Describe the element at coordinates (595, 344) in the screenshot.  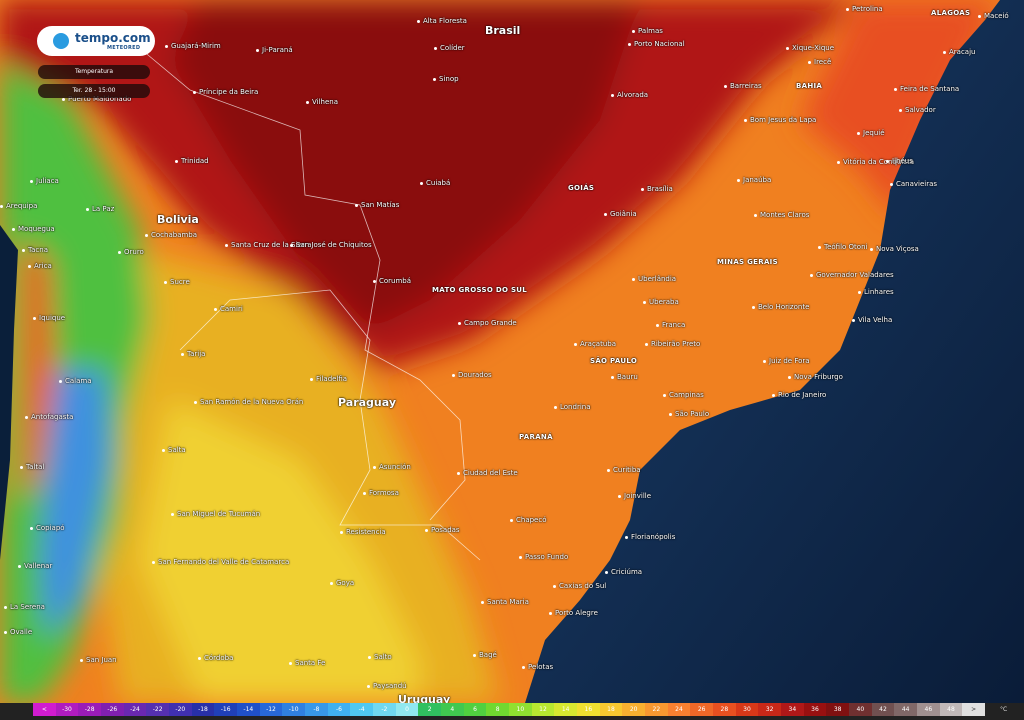
I see `city-label: Araçatuba` at that location.